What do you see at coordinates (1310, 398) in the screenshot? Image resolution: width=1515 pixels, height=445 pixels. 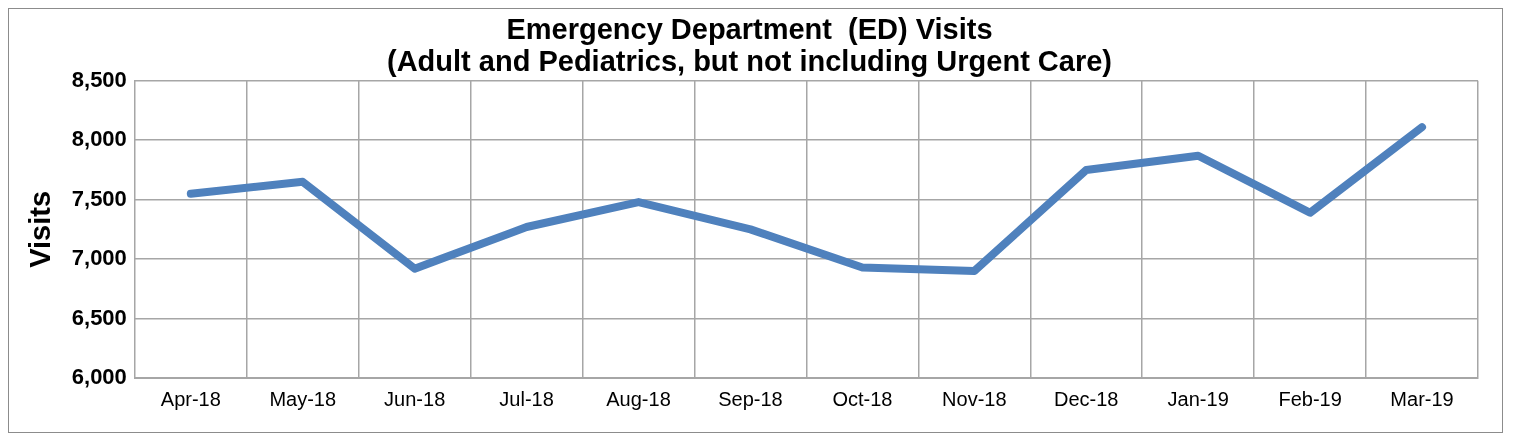 I see `x-tick-label: Feb-19` at bounding box center [1310, 398].